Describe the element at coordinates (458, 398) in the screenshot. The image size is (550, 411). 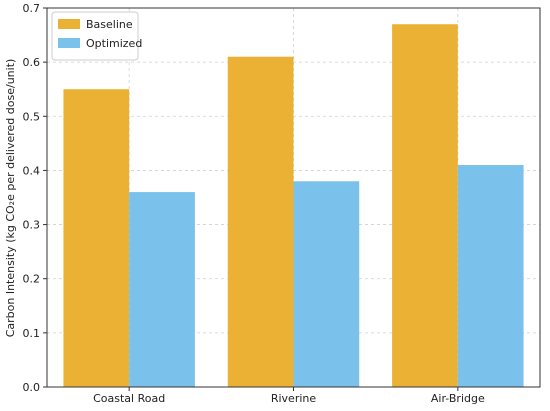
I see `x-tick-label: Air-Bridge` at that location.